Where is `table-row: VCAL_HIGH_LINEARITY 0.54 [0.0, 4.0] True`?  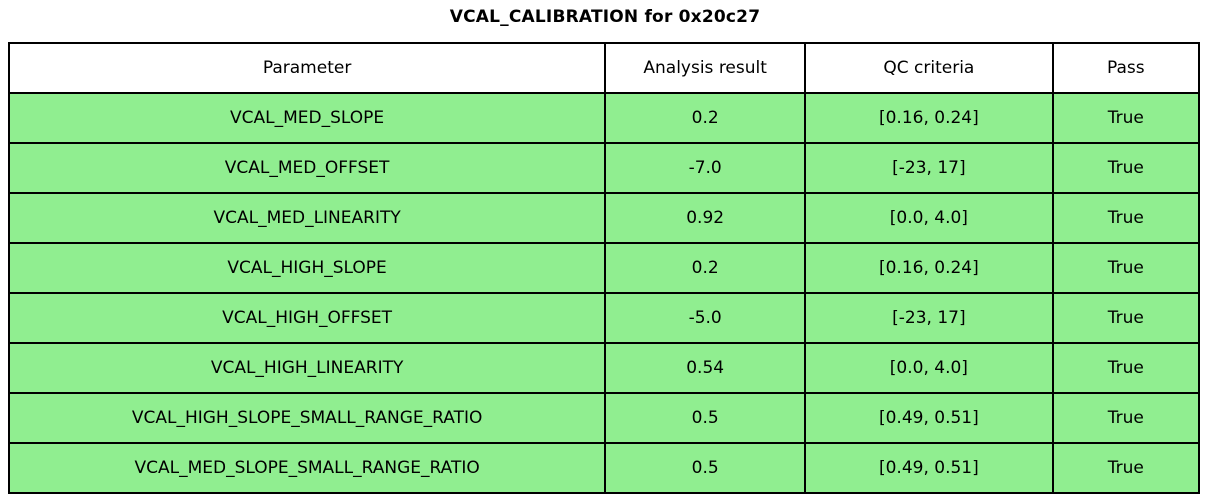
table-row: VCAL_HIGH_LINEARITY 0.54 [0.0, 4.0] True is located at coordinates (604, 368).